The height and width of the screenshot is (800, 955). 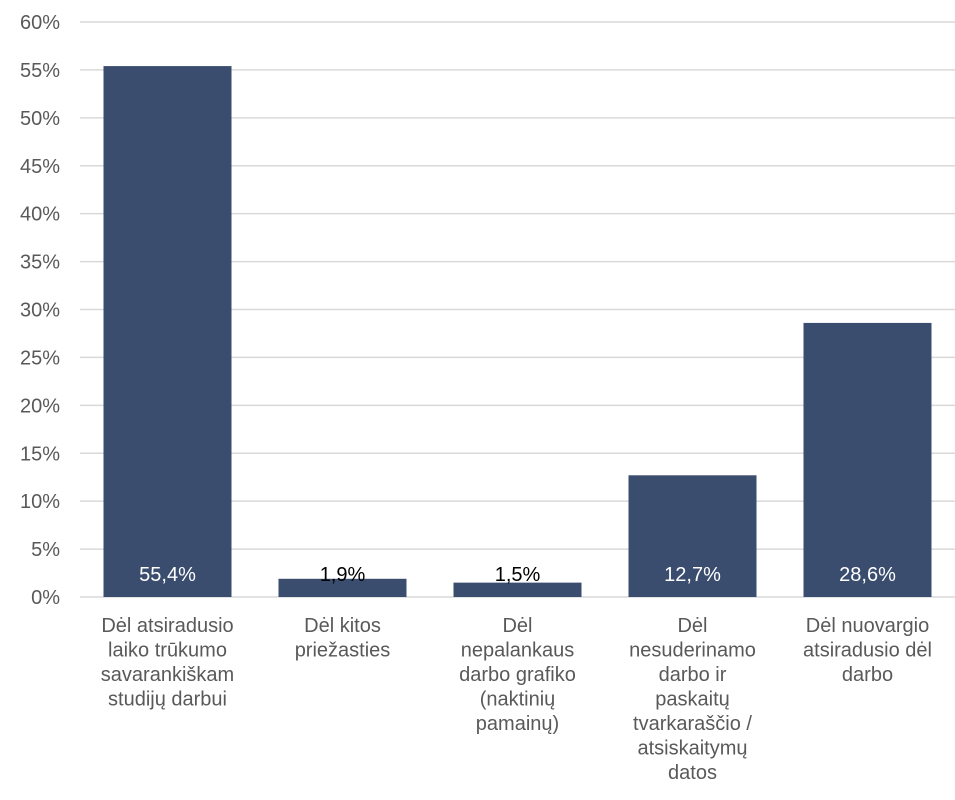 I want to click on category-label-line: darbo ir, so click(x=693, y=675).